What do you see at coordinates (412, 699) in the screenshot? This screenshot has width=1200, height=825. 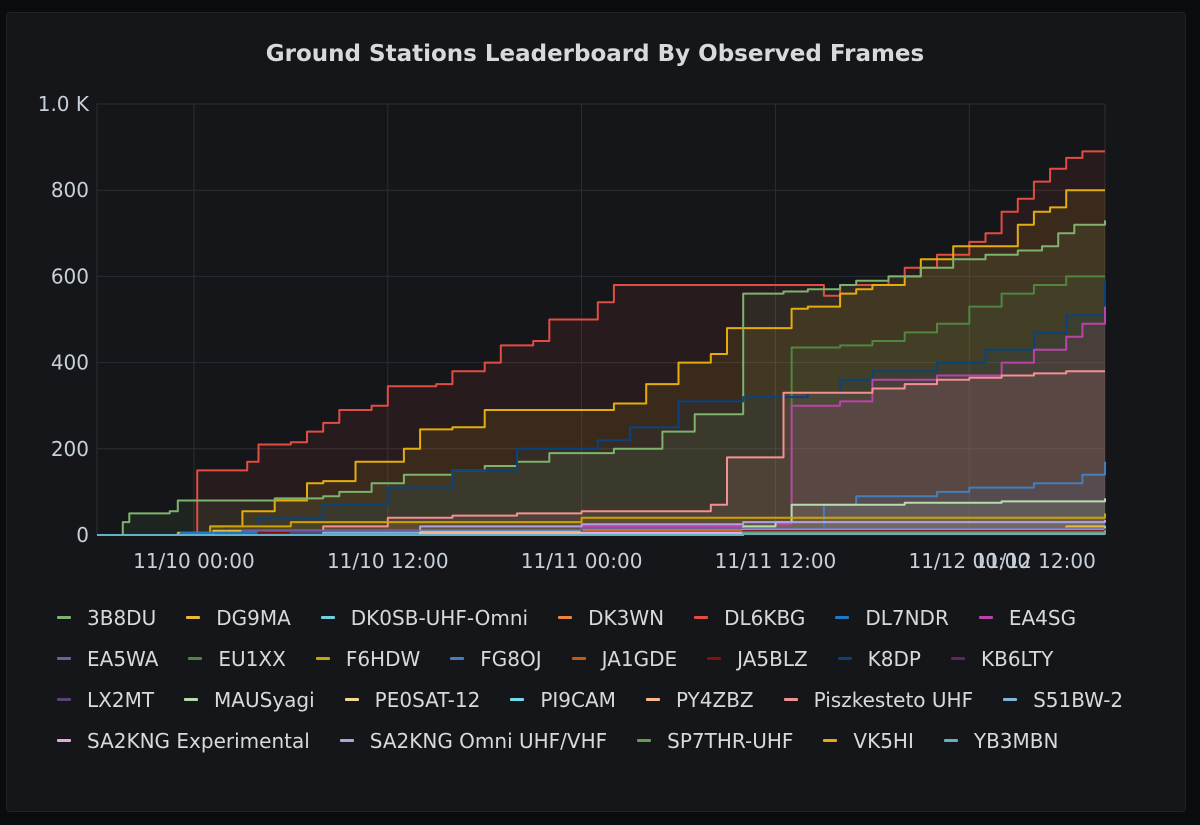 I see `legend-item: PE0SAT-12` at bounding box center [412, 699].